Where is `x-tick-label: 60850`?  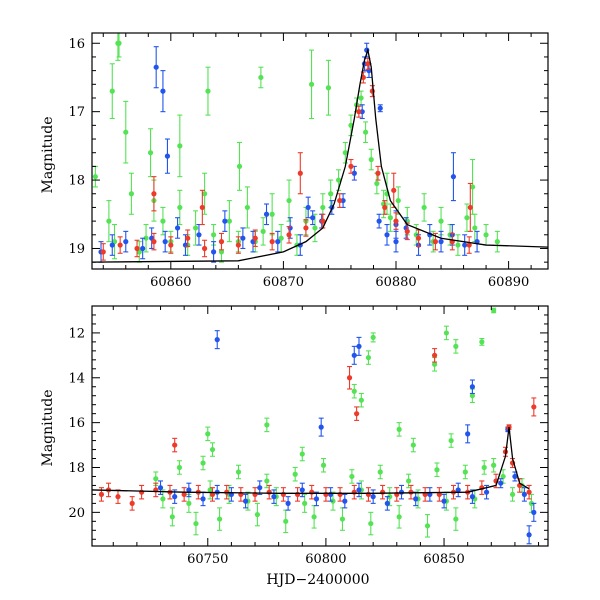
x-tick-label: 60850 is located at coordinates (443, 559).